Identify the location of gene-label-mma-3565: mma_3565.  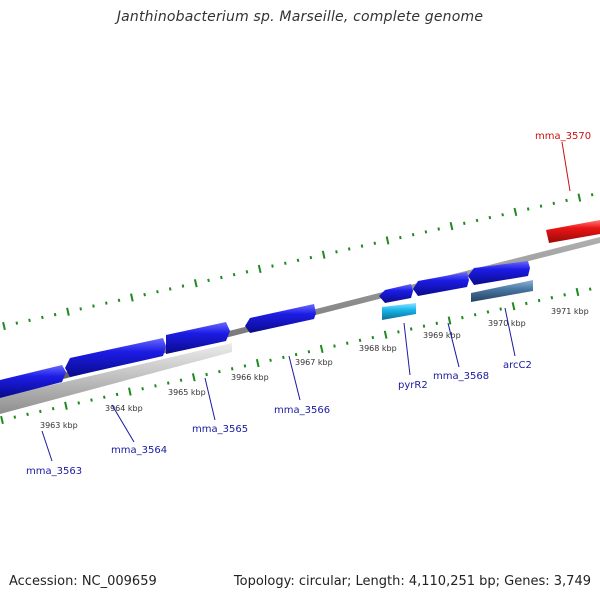
(220, 429).